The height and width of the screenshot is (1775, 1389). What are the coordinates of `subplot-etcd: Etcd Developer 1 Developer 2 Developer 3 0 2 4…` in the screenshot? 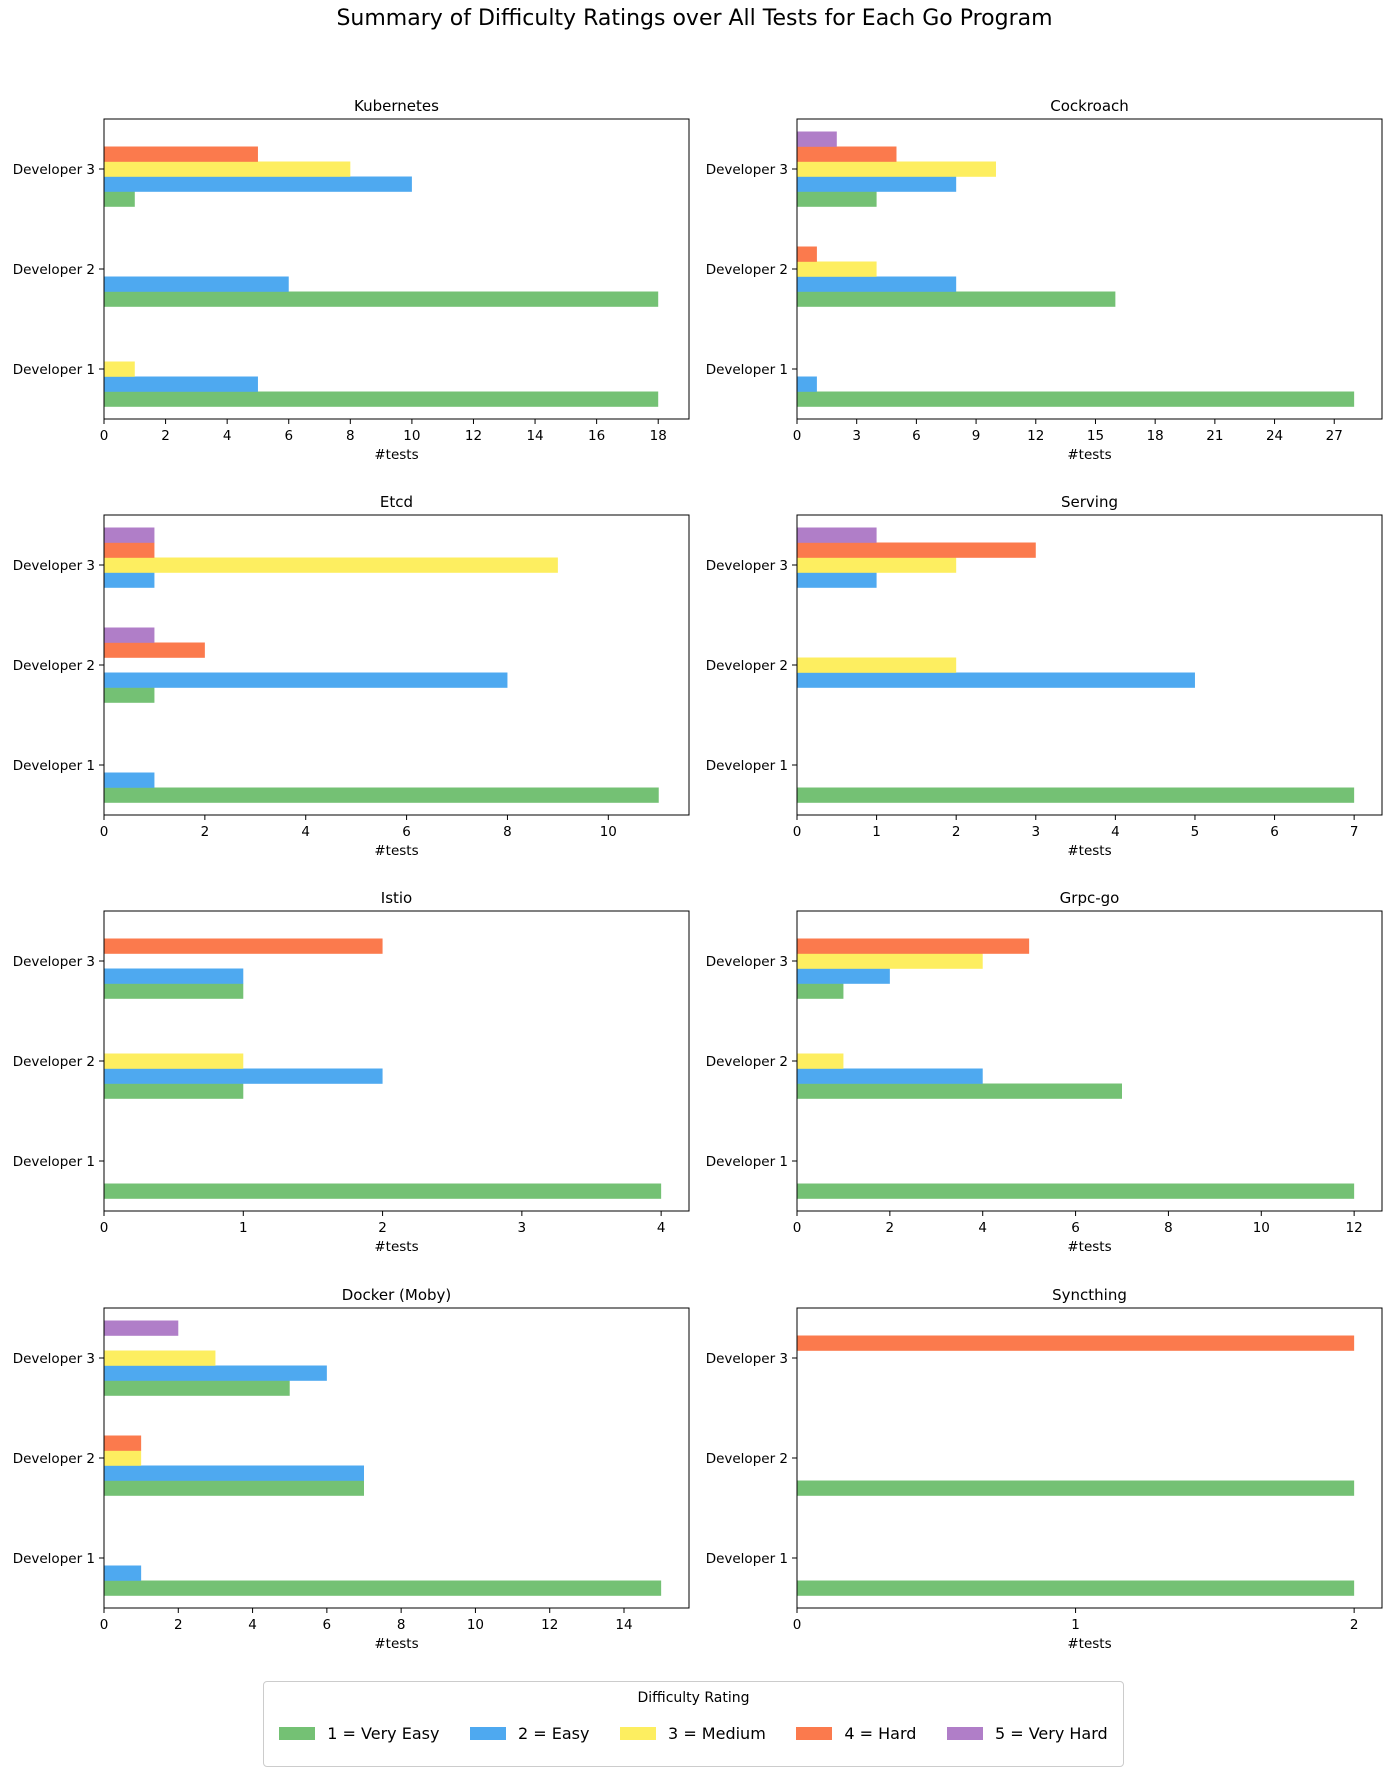 It's located at (351, 676).